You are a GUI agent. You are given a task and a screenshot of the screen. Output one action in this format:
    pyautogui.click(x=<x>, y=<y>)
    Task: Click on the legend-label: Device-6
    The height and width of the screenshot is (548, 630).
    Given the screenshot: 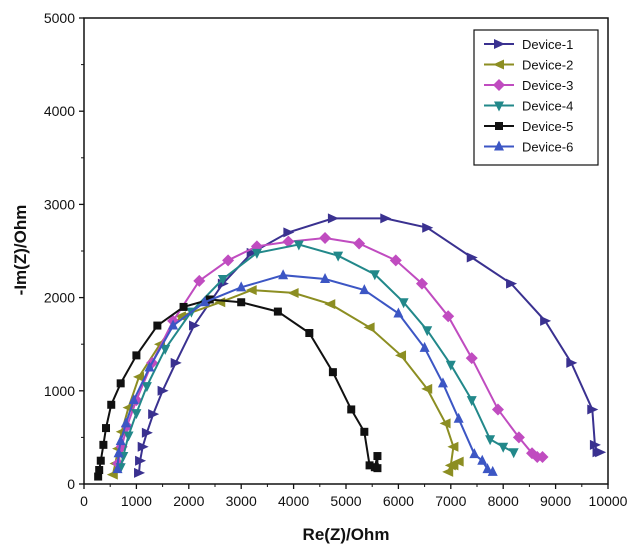 What is the action you would take?
    pyautogui.click(x=547, y=147)
    